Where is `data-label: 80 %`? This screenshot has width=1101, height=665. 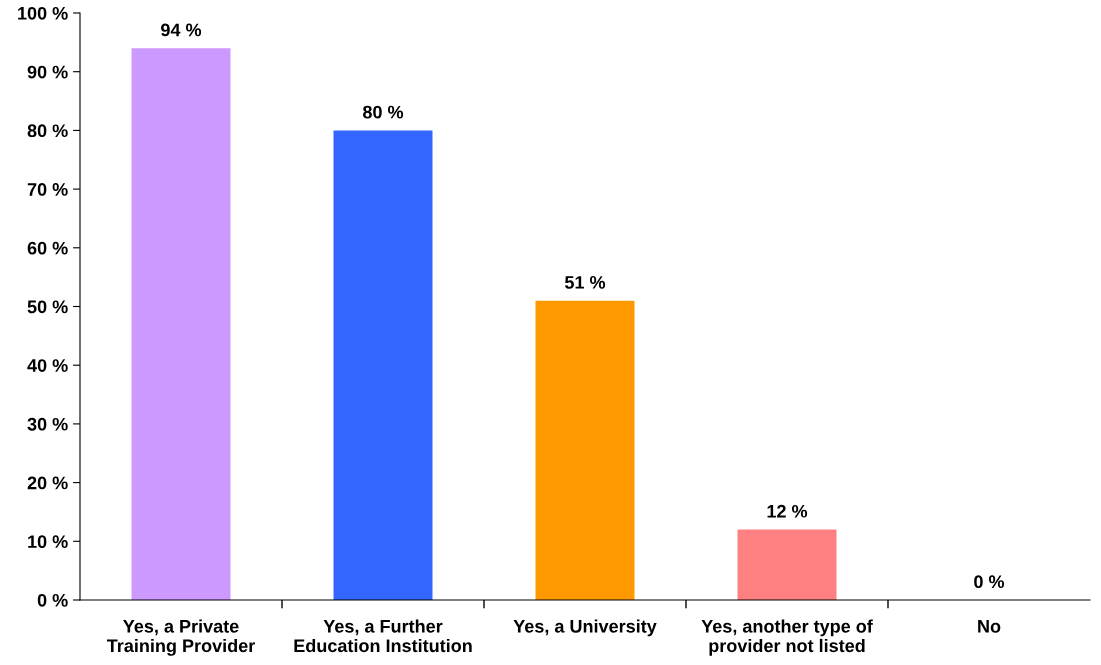
data-label: 80 % is located at coordinates (383, 112).